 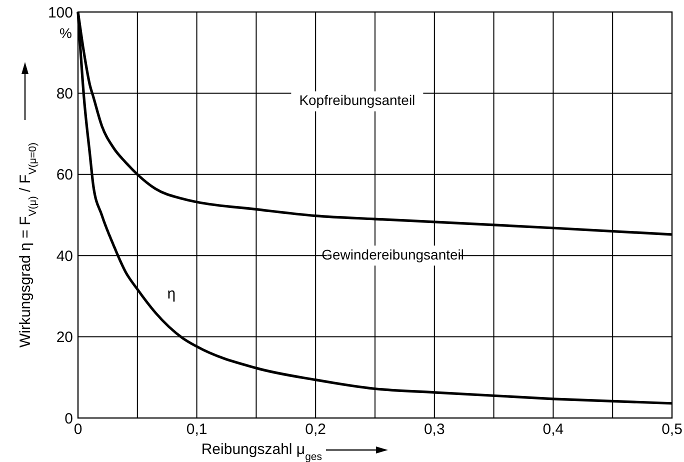 What do you see at coordinates (261, 451) in the screenshot?
I see `x-axis-title: Reibungszahl μ$_{ges}$` at bounding box center [261, 451].